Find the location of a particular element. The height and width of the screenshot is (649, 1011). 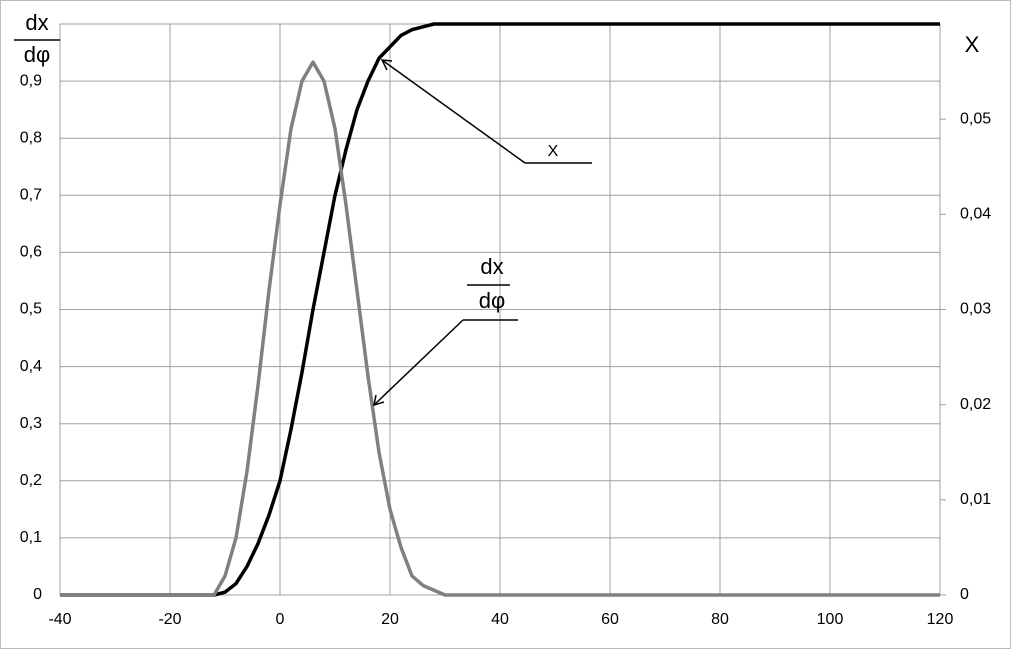

y-tick-label: 0,6 is located at coordinates (31, 252).